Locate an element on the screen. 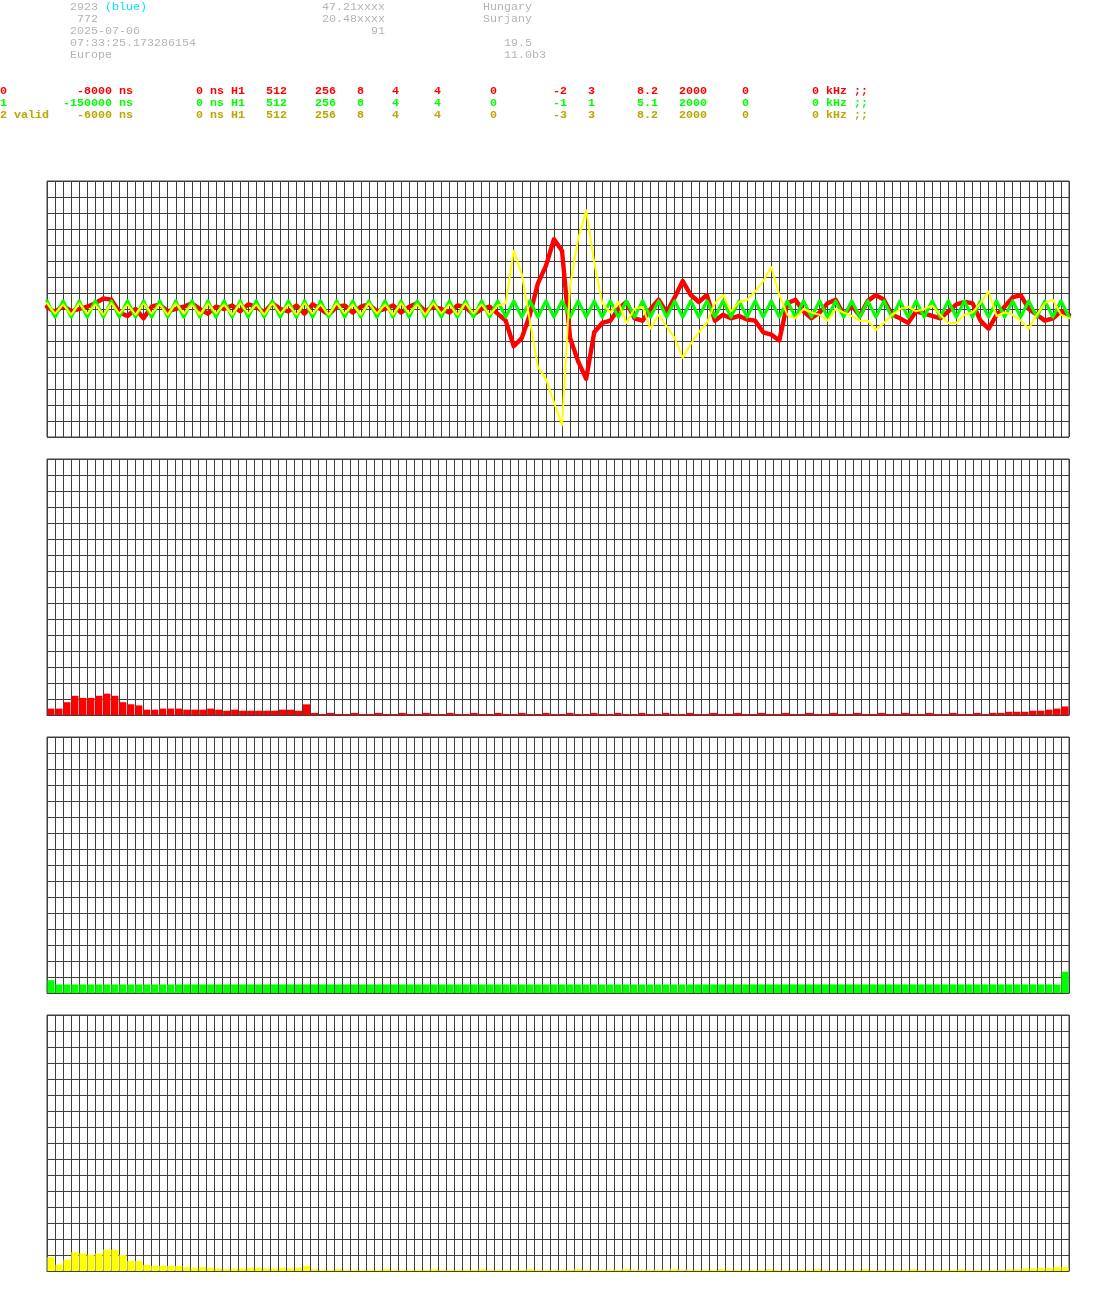  text: 2 valid is located at coordinates (24, 115).